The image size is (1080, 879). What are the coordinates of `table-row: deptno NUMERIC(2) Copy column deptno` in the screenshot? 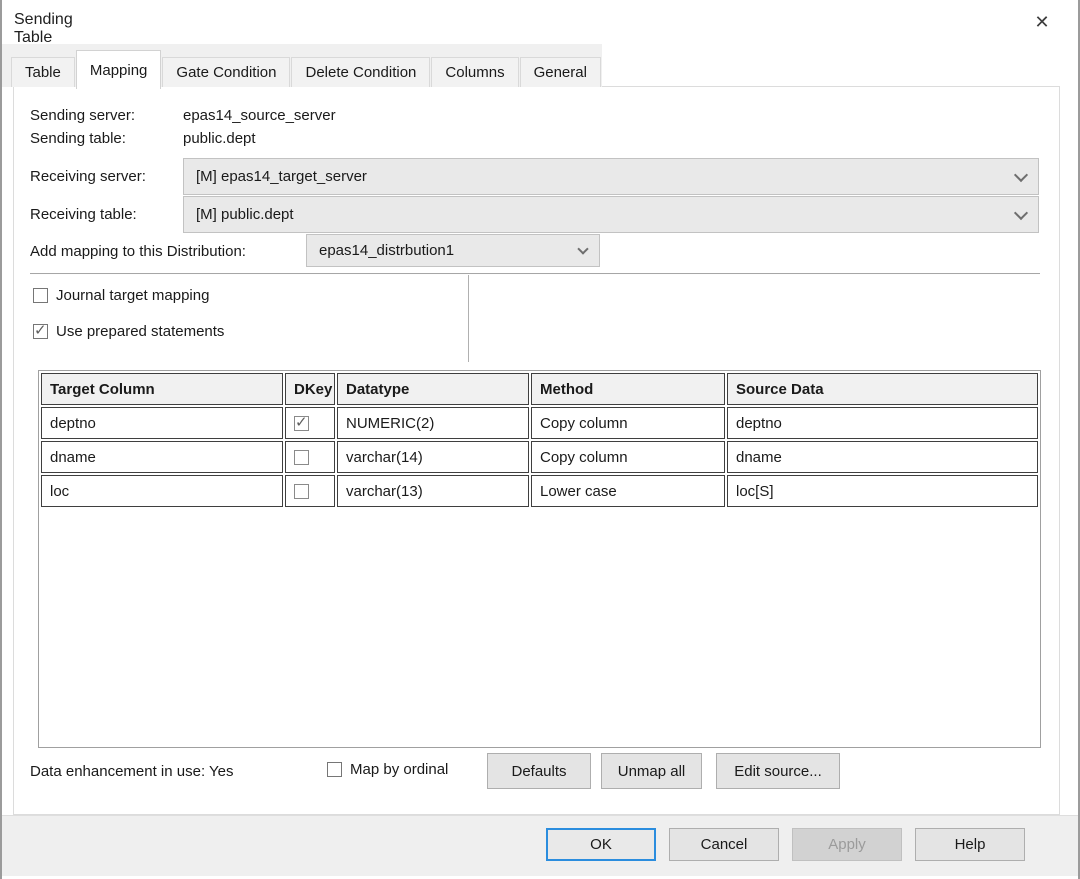 It's located at (539, 423).